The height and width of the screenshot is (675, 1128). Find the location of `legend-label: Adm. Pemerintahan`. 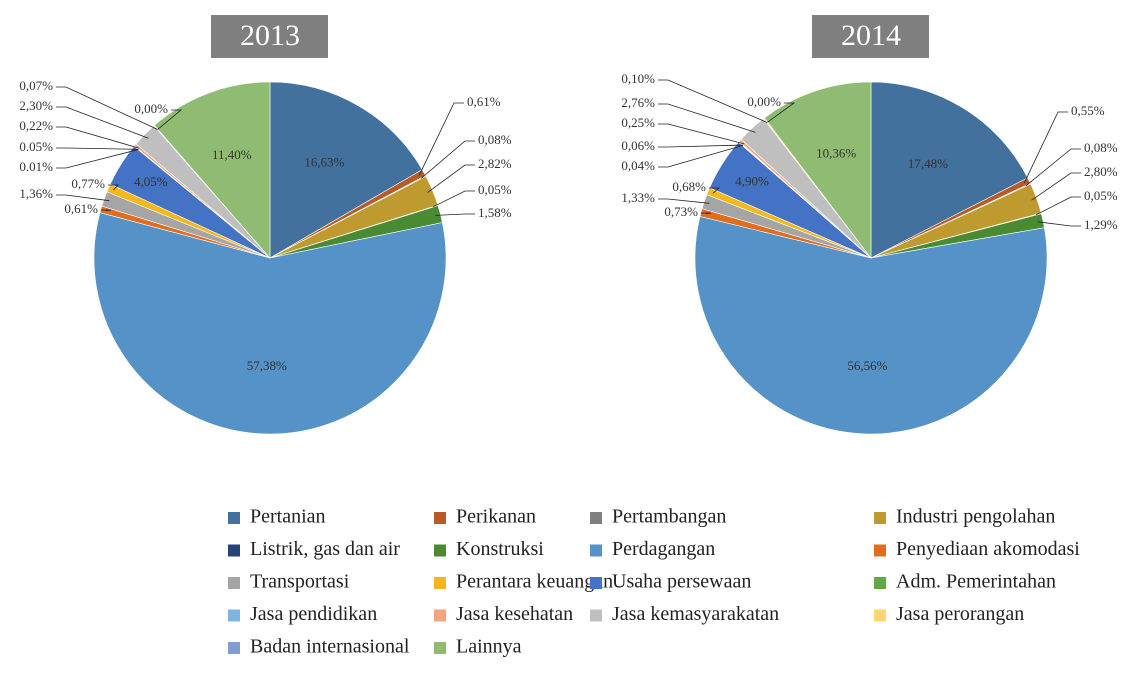

legend-label: Adm. Pemerintahan is located at coordinates (976, 582).